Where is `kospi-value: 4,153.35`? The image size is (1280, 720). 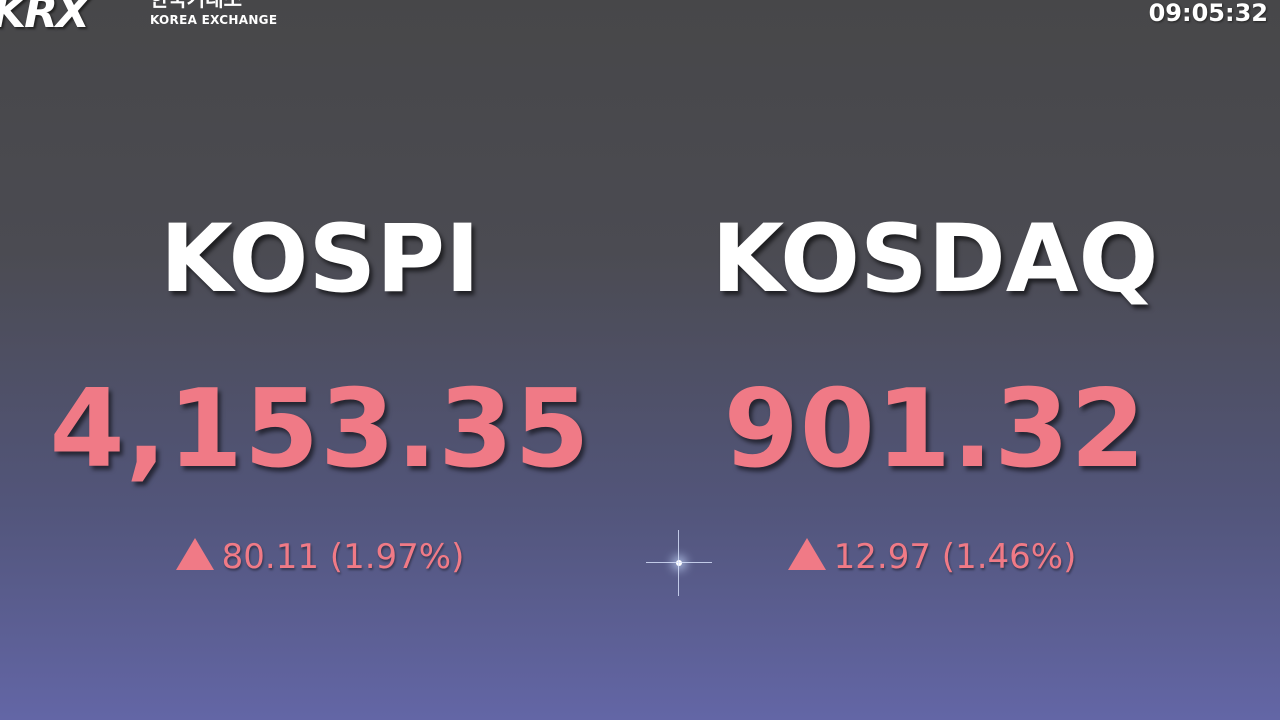
kospi-value: 4,153.35 is located at coordinates (320, 429).